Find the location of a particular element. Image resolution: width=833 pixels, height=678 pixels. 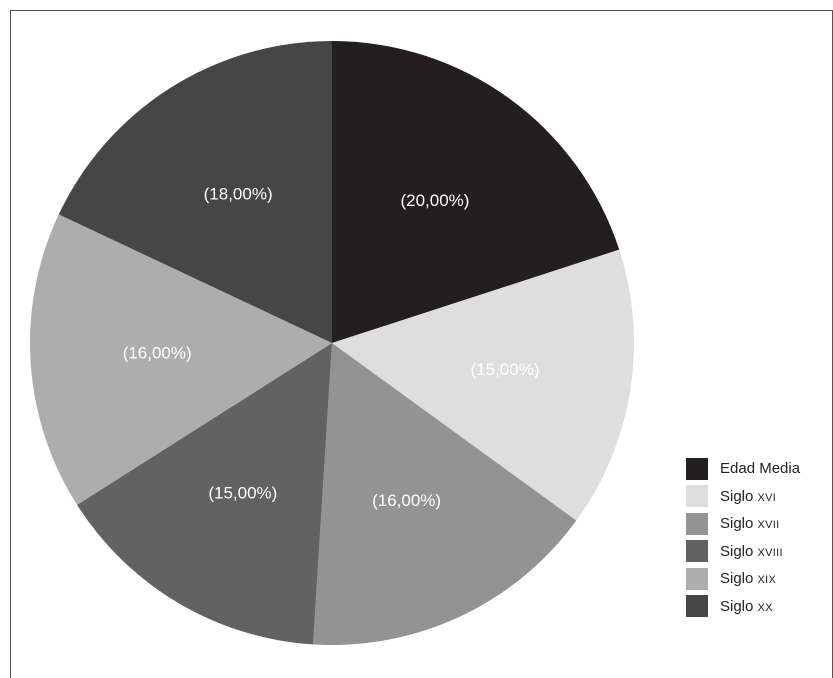

pie-slice-label-1: (20,00%) is located at coordinates (434, 200).